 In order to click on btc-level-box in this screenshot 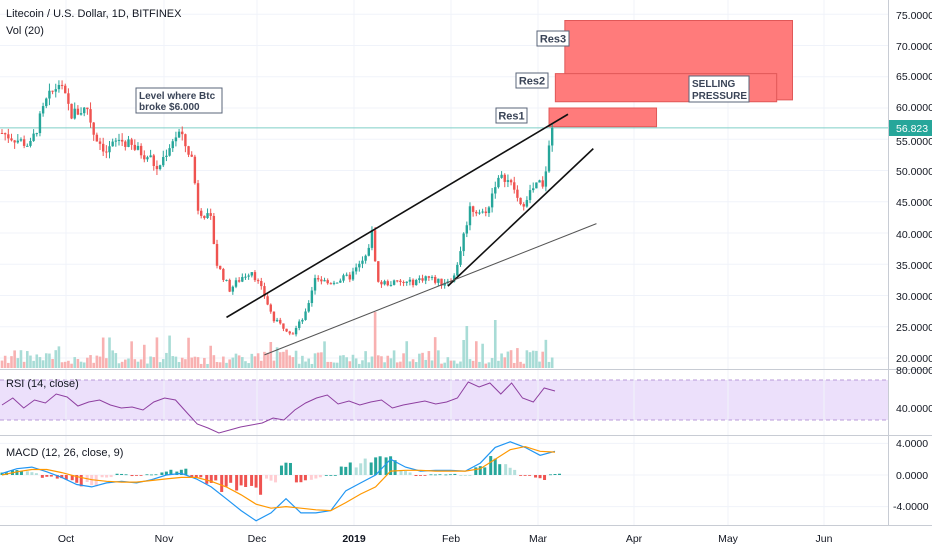, I will do `click(179, 100)`.